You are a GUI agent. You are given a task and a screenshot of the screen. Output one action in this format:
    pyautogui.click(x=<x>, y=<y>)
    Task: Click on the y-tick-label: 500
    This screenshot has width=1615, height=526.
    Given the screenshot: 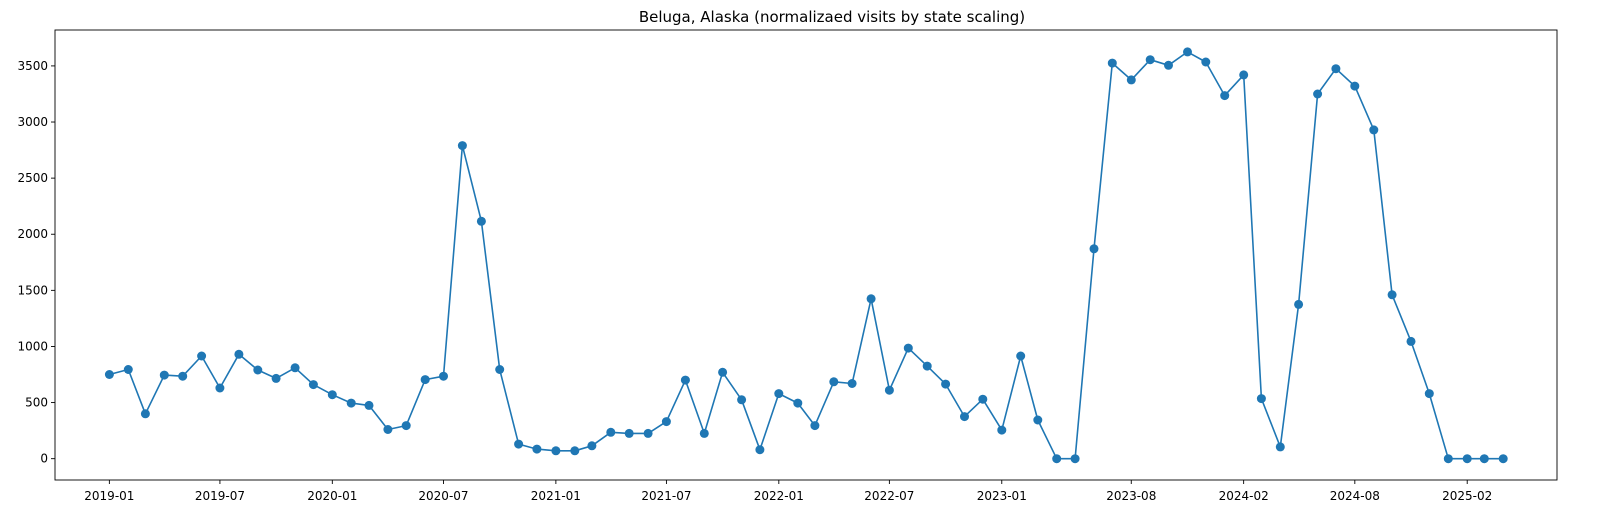 What is the action you would take?
    pyautogui.click(x=36, y=403)
    